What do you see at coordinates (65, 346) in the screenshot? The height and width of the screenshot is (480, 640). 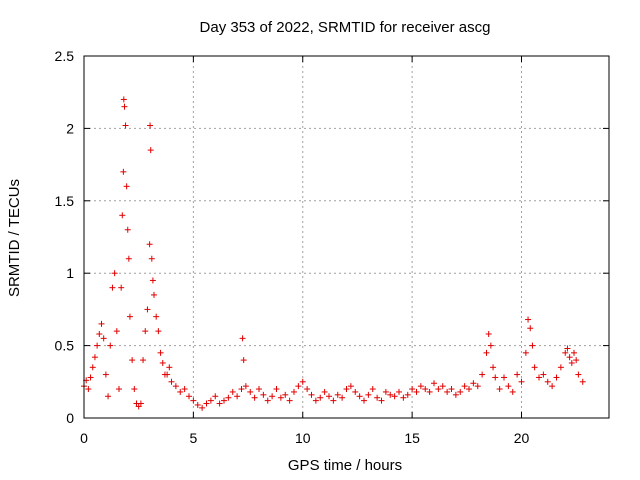 I see `y-tick-label: 0.5` at bounding box center [65, 346].